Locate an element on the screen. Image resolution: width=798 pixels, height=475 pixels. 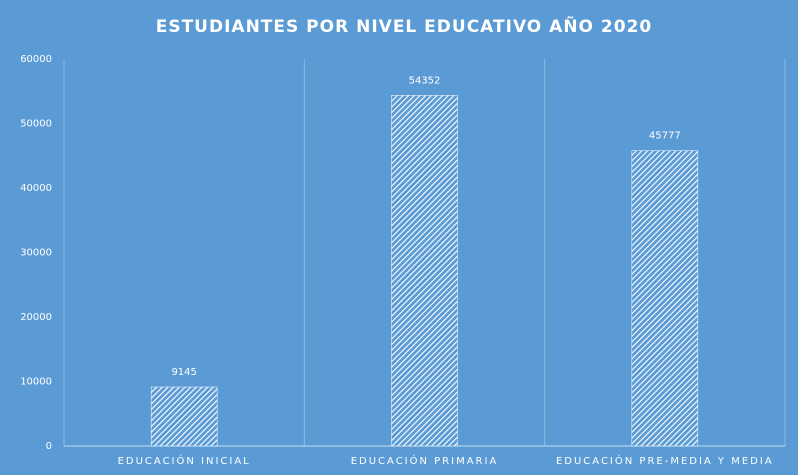
x-tick-label: EDUCACIÓN PRE-MEDIA Y MEDIA is located at coordinates (665, 460).